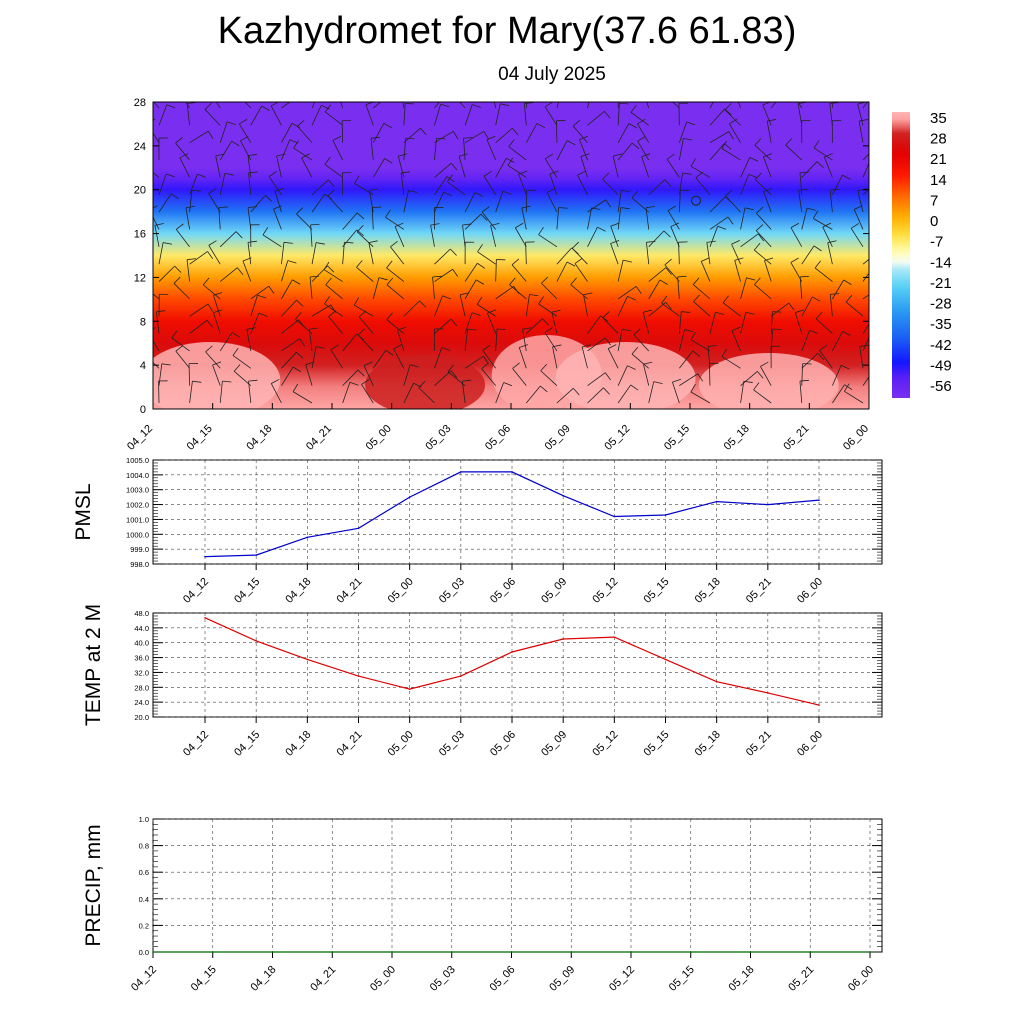 Image resolution: width=1024 pixels, height=1024 pixels. I want to click on x-tick-label: 05_03, so click(452, 591).